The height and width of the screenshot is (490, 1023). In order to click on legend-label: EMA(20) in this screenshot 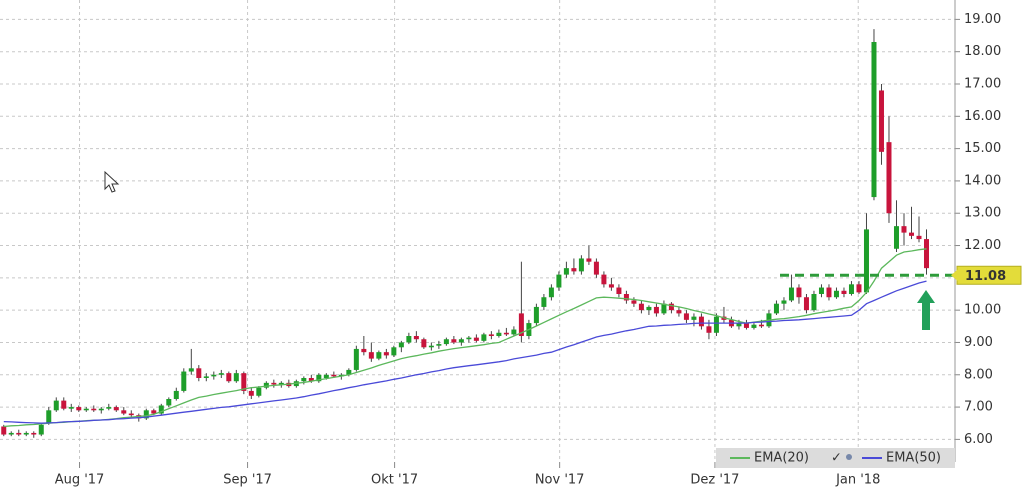, I will do `click(781, 458)`.